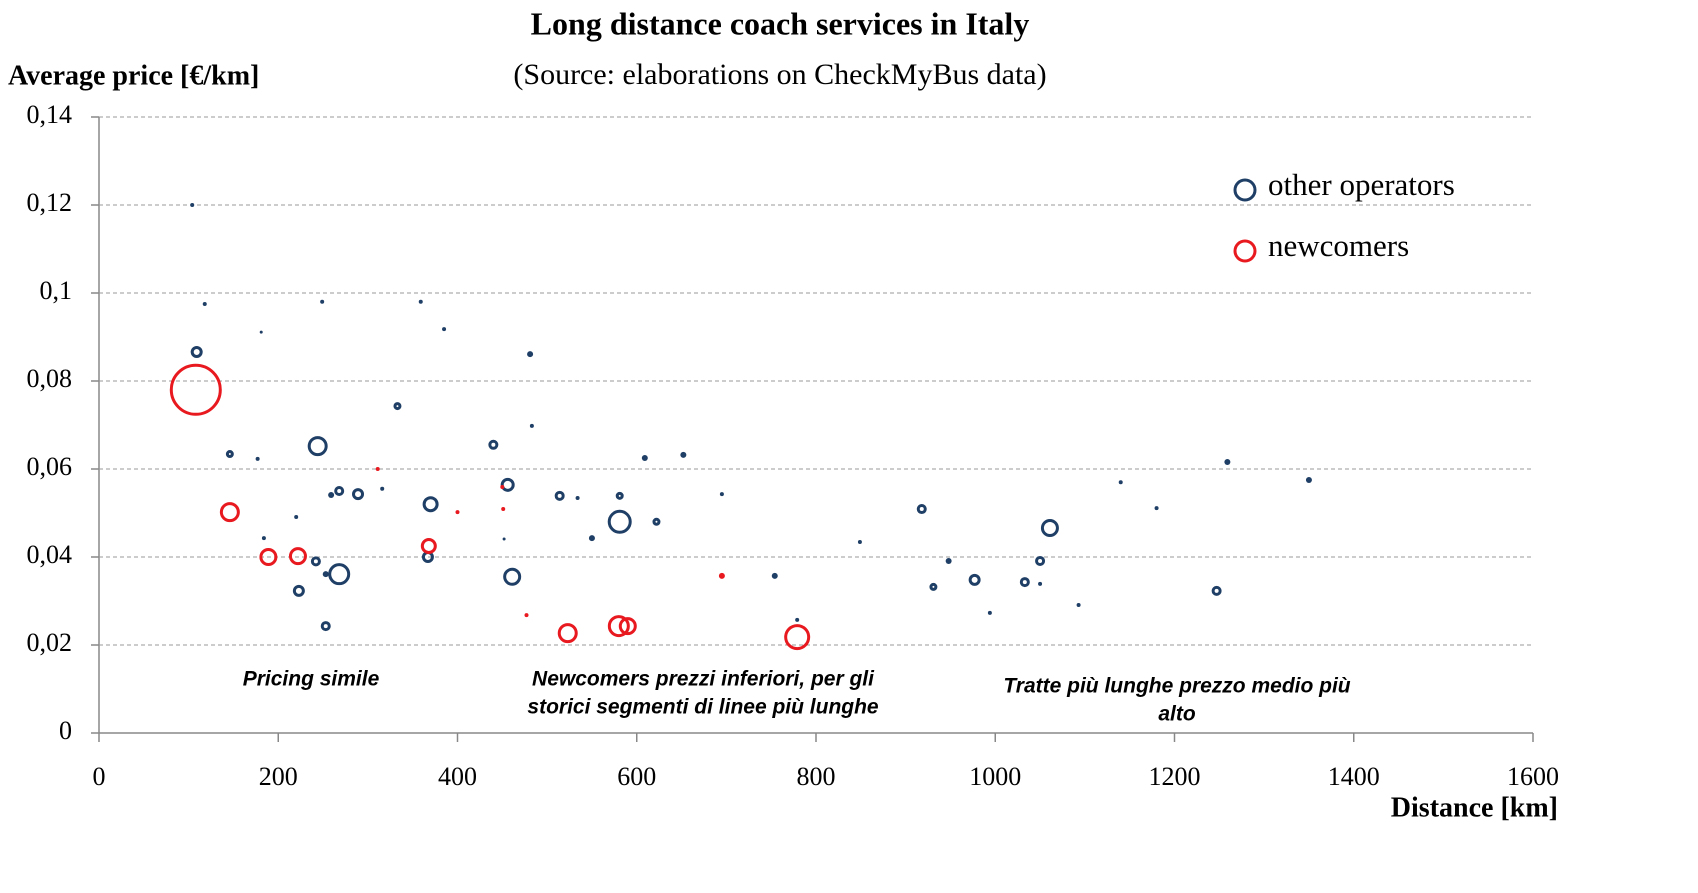 Image resolution: width=1698 pixels, height=893 pixels. What do you see at coordinates (56, 290) in the screenshot?
I see `y-tick-label: 0,1` at bounding box center [56, 290].